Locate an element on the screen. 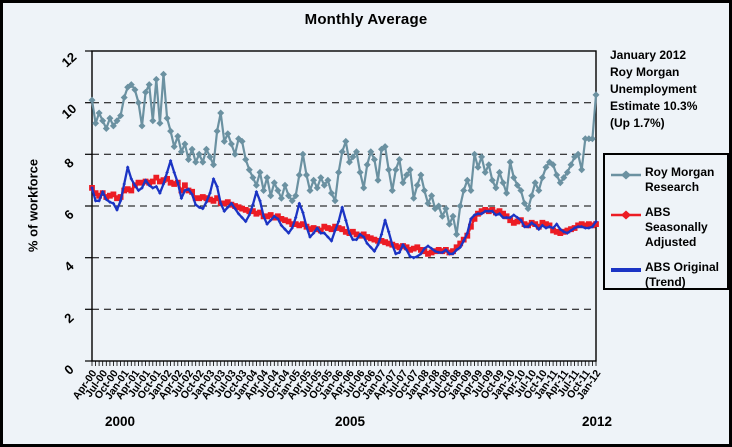  legend-label: ABS Seasonally Adjusted is located at coordinates (676, 227).